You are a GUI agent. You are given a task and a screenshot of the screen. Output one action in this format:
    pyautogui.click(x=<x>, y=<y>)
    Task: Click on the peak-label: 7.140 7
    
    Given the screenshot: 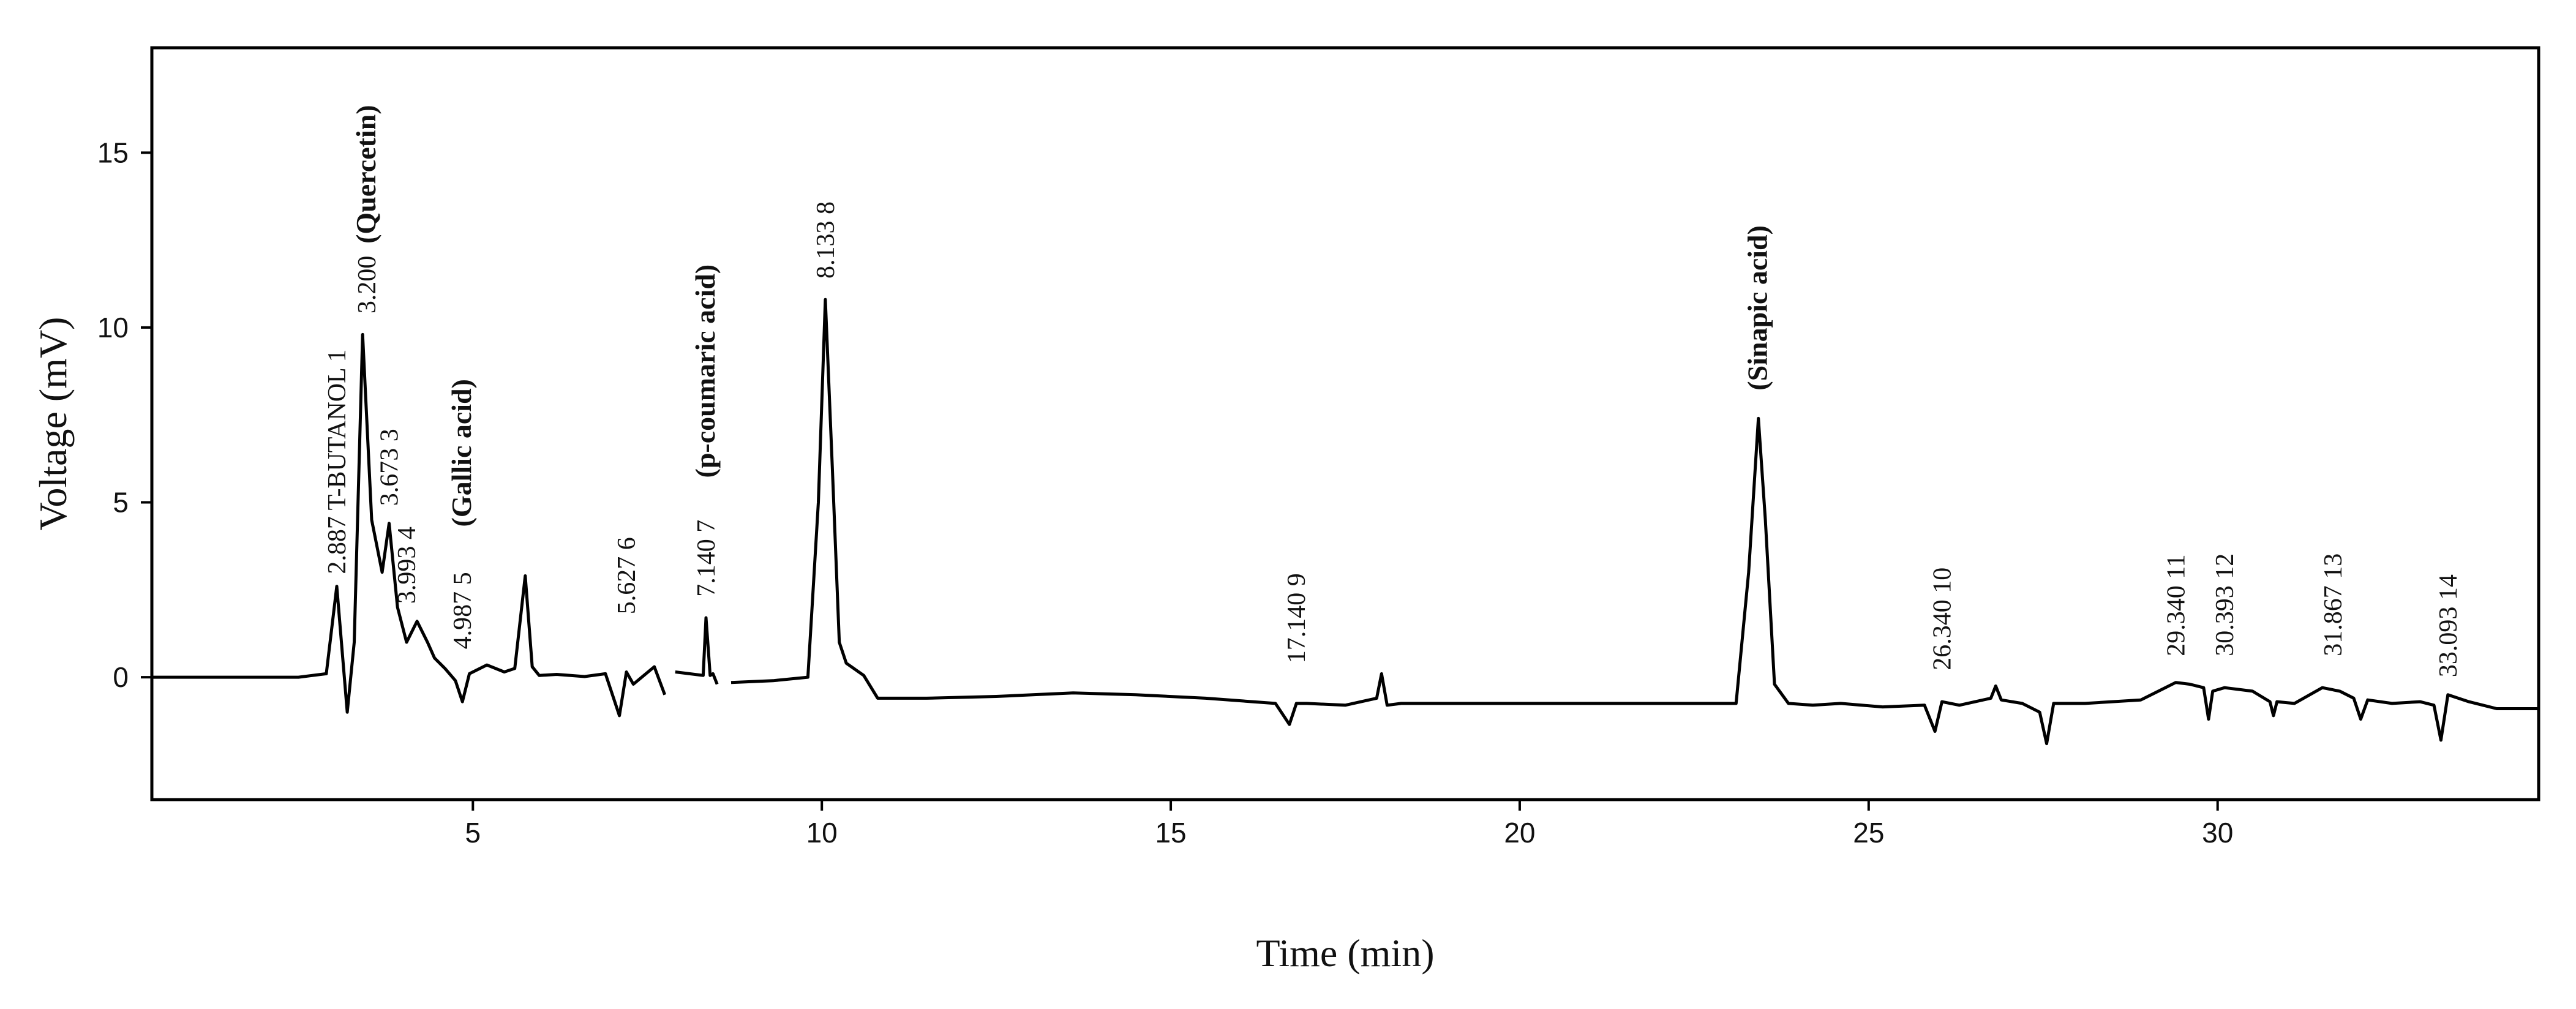 What is the action you would take?
    pyautogui.click(x=707, y=559)
    